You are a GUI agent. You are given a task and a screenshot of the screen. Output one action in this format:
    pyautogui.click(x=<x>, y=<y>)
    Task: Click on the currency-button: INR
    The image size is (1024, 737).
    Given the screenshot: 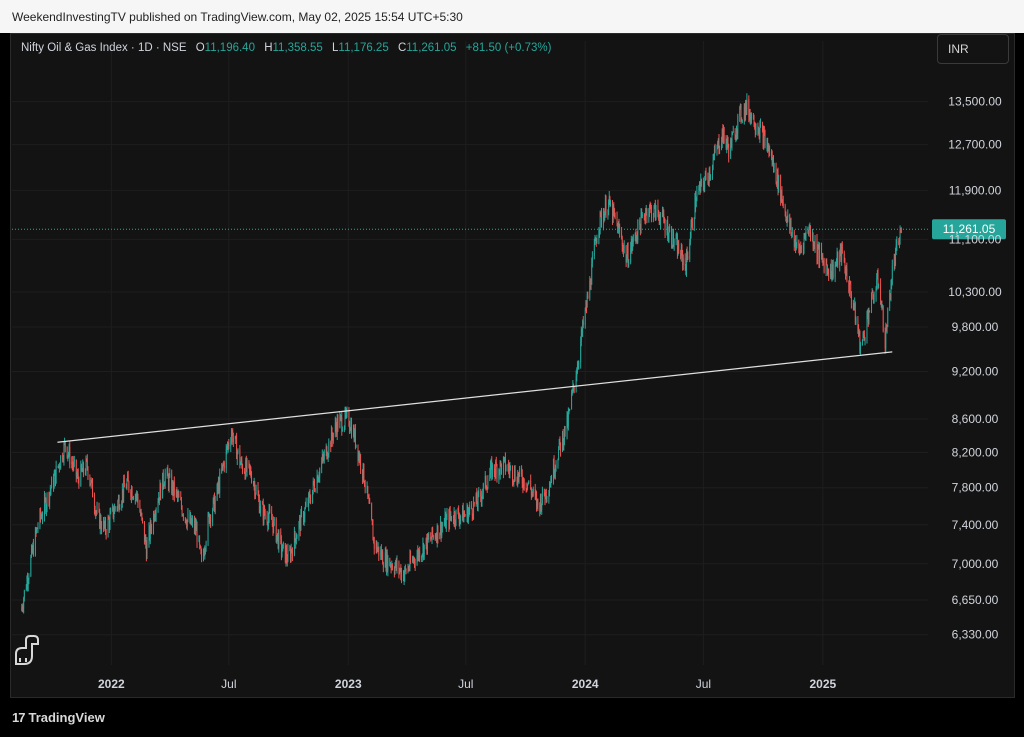 What is the action you would take?
    pyautogui.click(x=973, y=49)
    